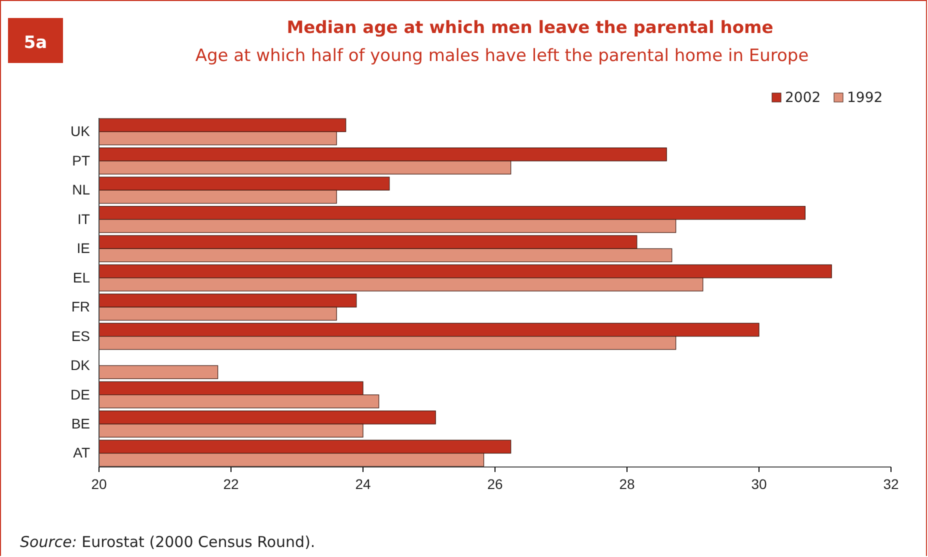 The width and height of the screenshot is (928, 557). Describe the element at coordinates (627, 484) in the screenshot. I see `x-tick-label: 28` at that location.